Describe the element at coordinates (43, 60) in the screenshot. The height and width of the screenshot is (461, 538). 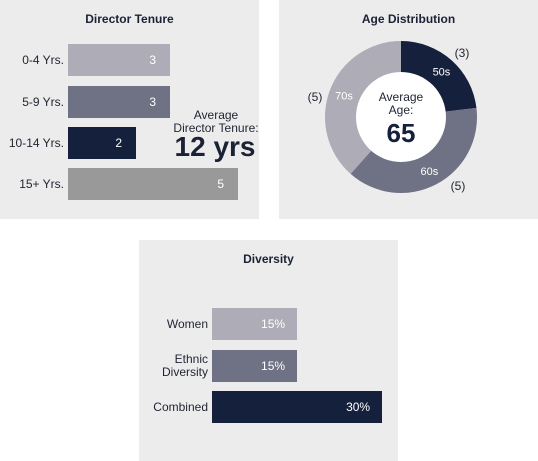
I see `tenure-category-label: 0-4 Yrs.` at that location.